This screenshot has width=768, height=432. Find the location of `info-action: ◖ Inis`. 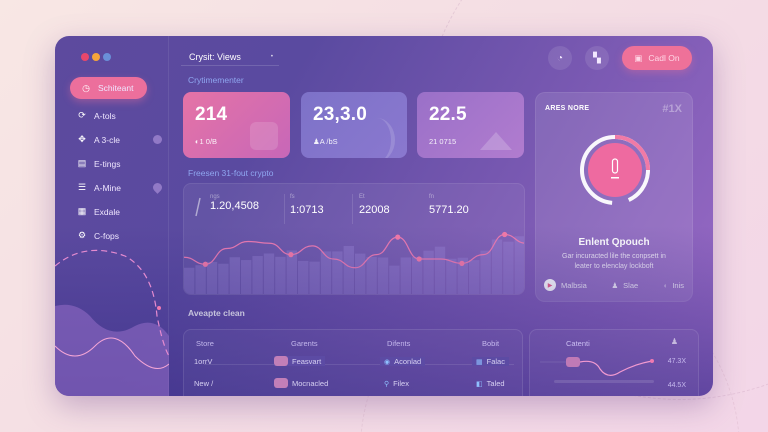

info-action: ◖ Inis is located at coordinates (673, 285).